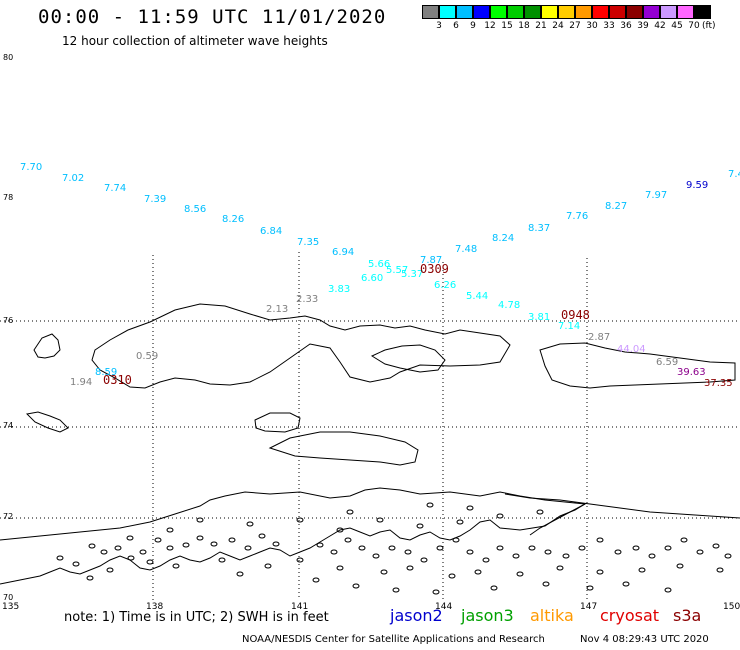 Image resolution: width=740 pixels, height=650 pixels. What do you see at coordinates (147, 356) in the screenshot?
I see `wave-height-label: 0.59` at bounding box center [147, 356].